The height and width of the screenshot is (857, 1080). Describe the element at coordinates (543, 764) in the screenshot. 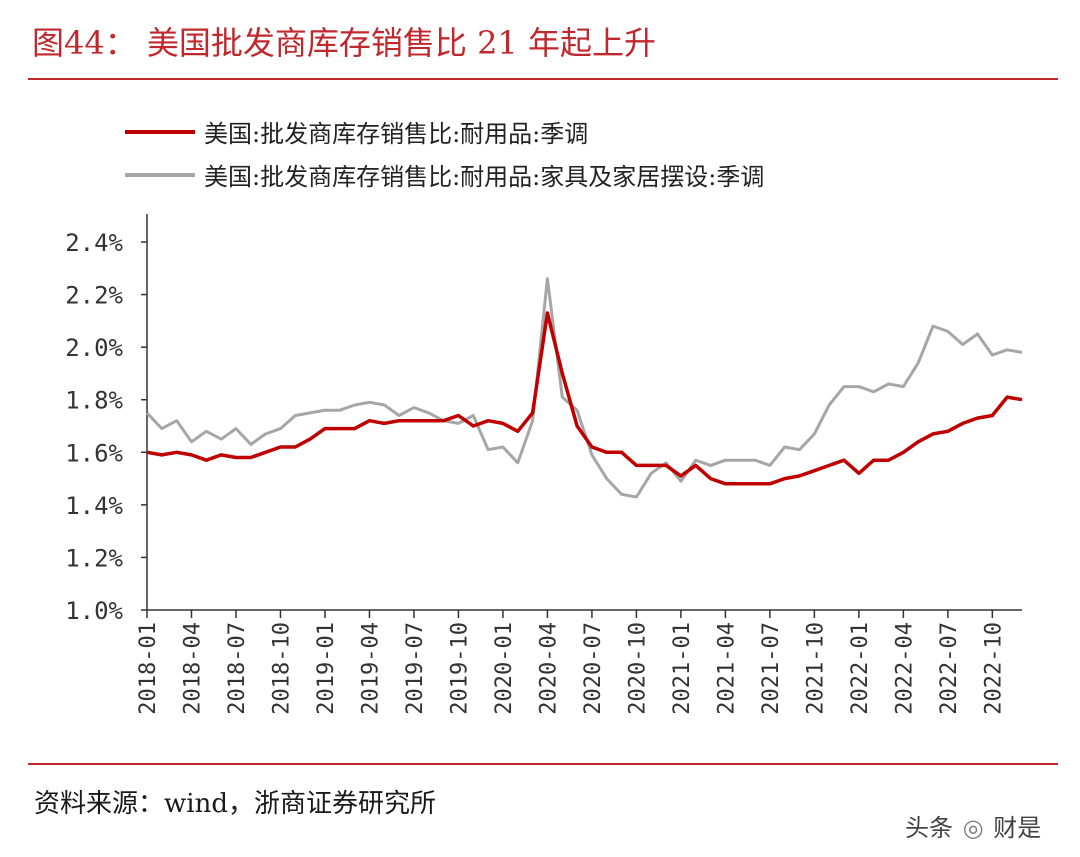

I see `source-divider` at that location.